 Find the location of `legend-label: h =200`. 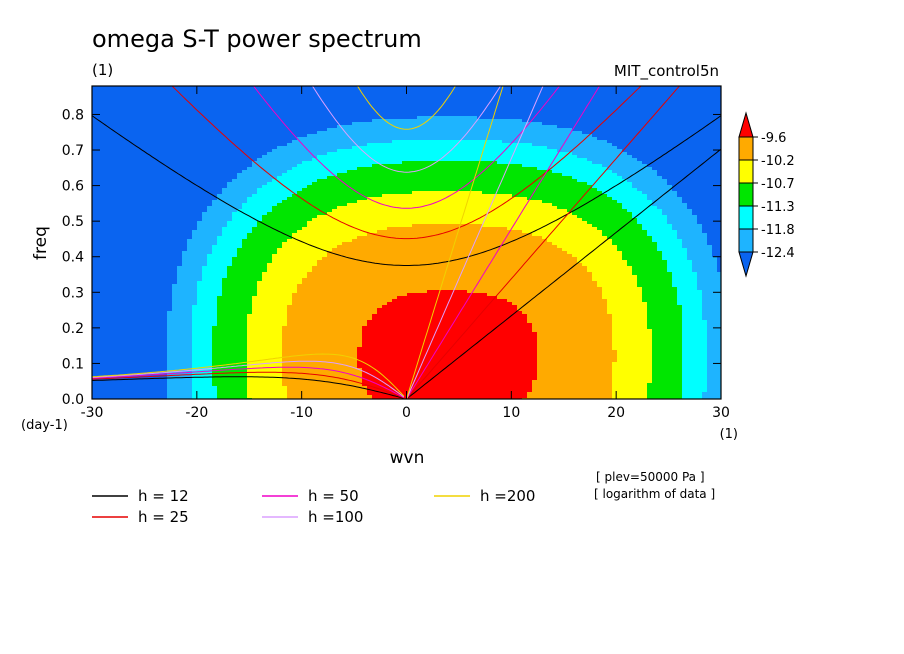

legend-label: h =200 is located at coordinates (507, 496).